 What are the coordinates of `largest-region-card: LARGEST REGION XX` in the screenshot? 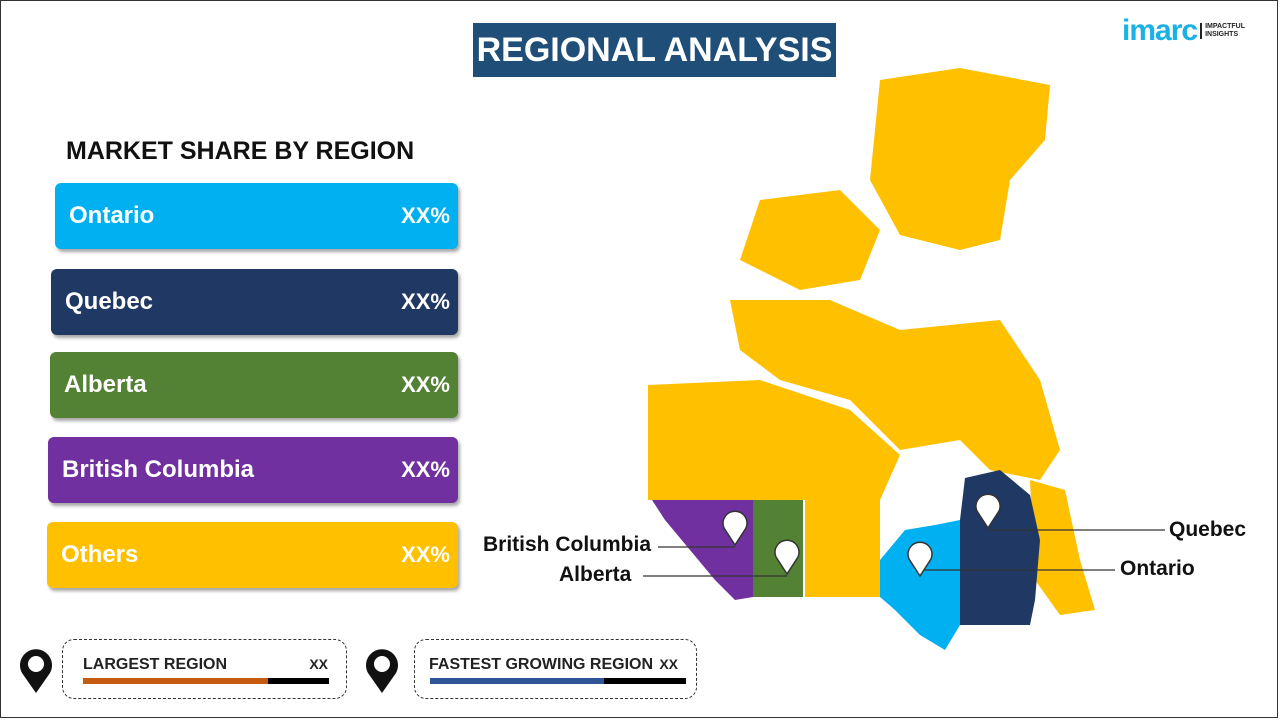 It's located at (204, 669).